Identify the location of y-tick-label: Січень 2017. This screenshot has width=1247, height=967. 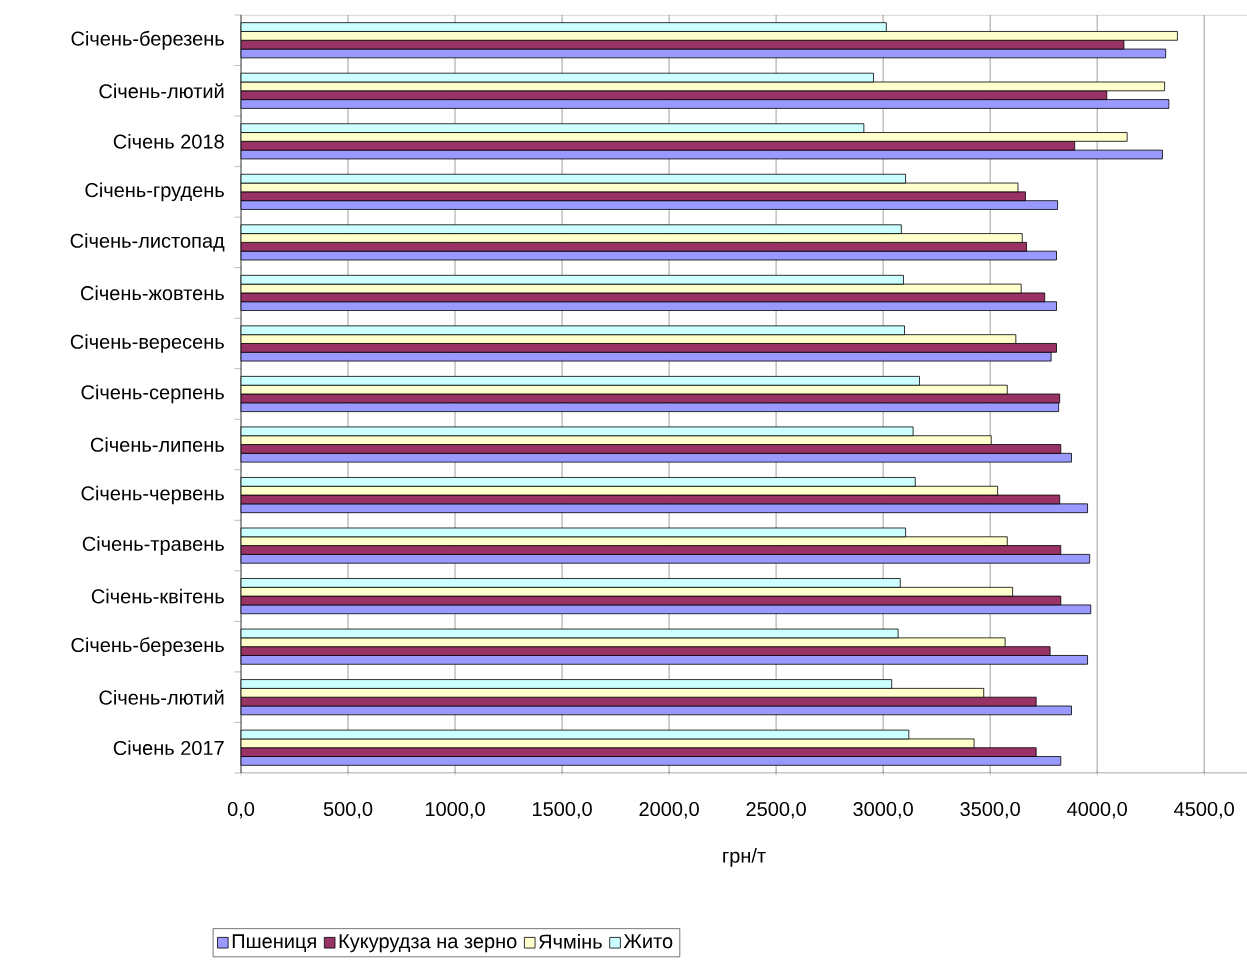
(168, 748).